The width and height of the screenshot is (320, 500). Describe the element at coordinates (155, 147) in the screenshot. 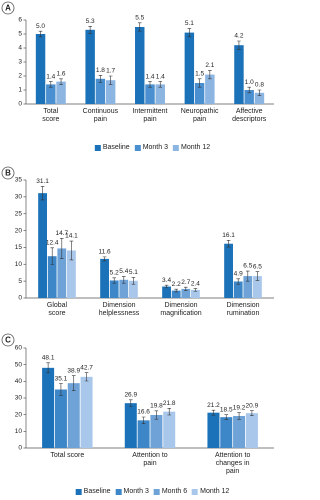

I see `legend-label: Month 3` at that location.